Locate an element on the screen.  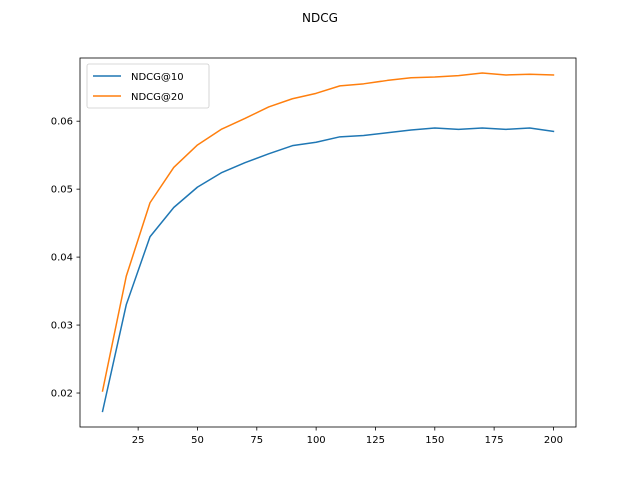
y-tick-label: 0.04 is located at coordinates (62, 258).